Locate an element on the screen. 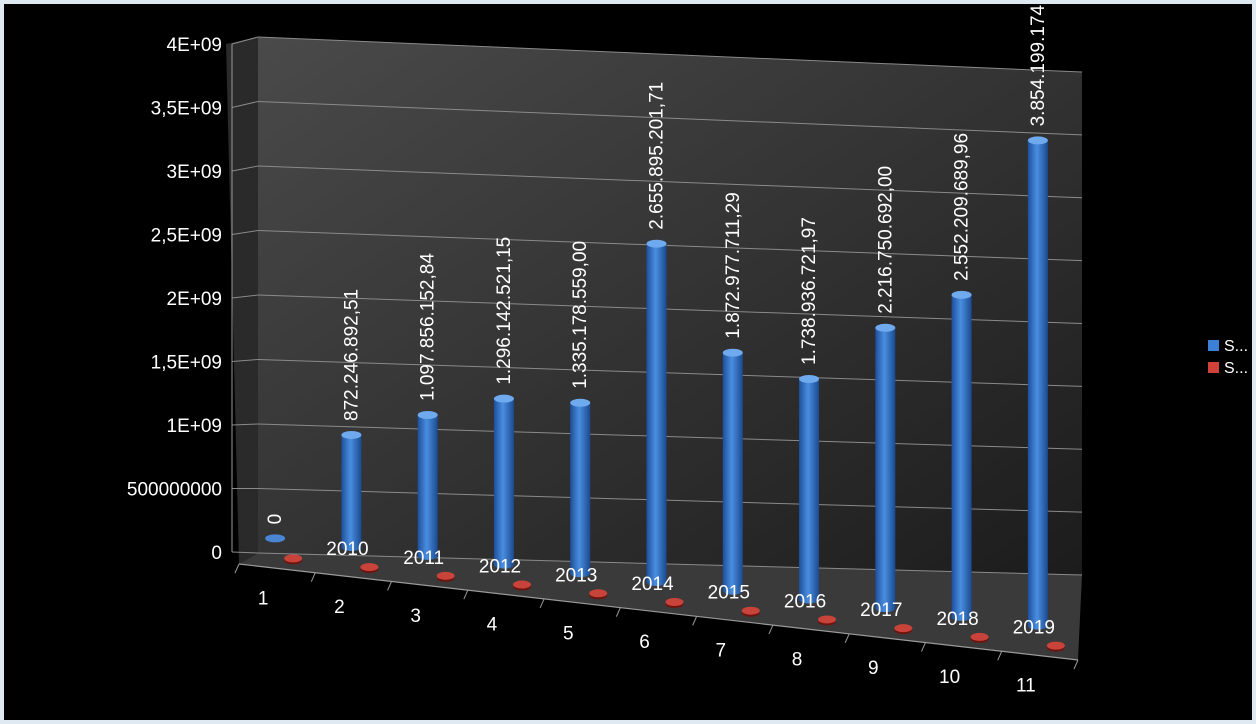 This screenshot has width=1256, height=724. blue-bar-10-top is located at coordinates (961, 294).